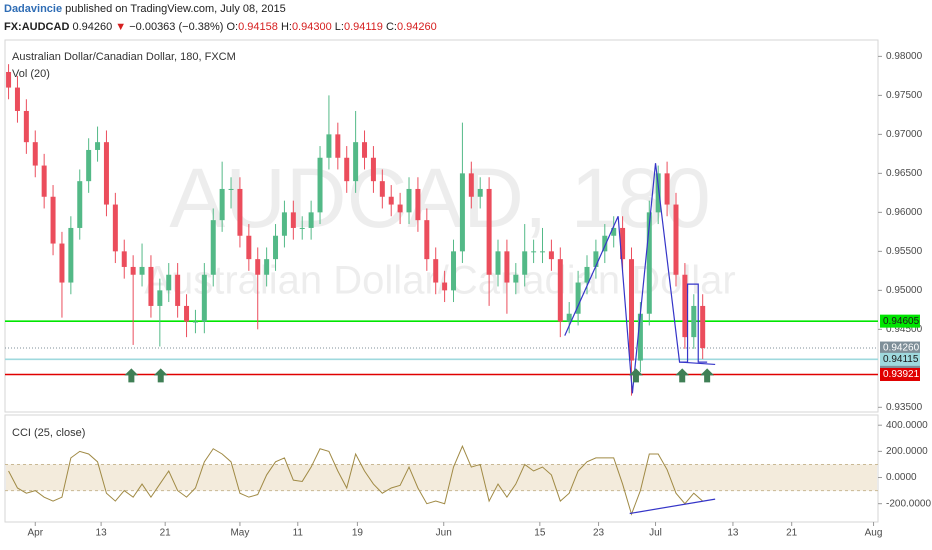 The image size is (932, 550). What do you see at coordinates (904, 95) in the screenshot?
I see `y-tick-label: 0.97500` at bounding box center [904, 95].